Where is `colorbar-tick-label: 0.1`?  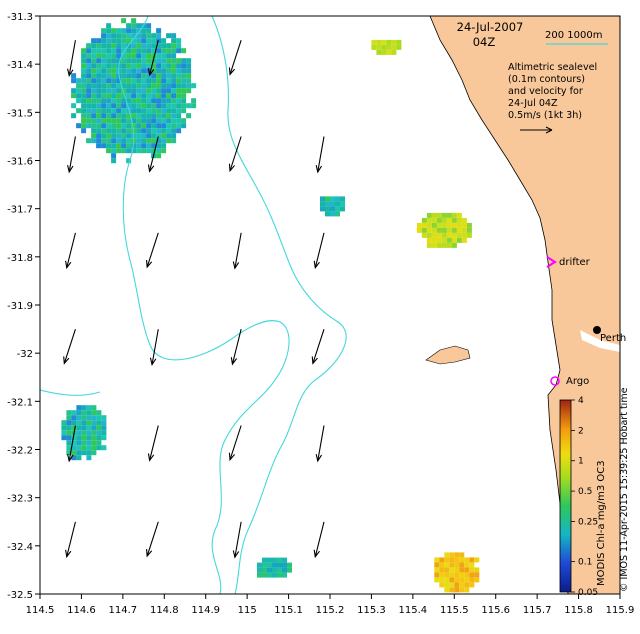
colorbar-tick-label: 0.1 is located at coordinates (585, 563).